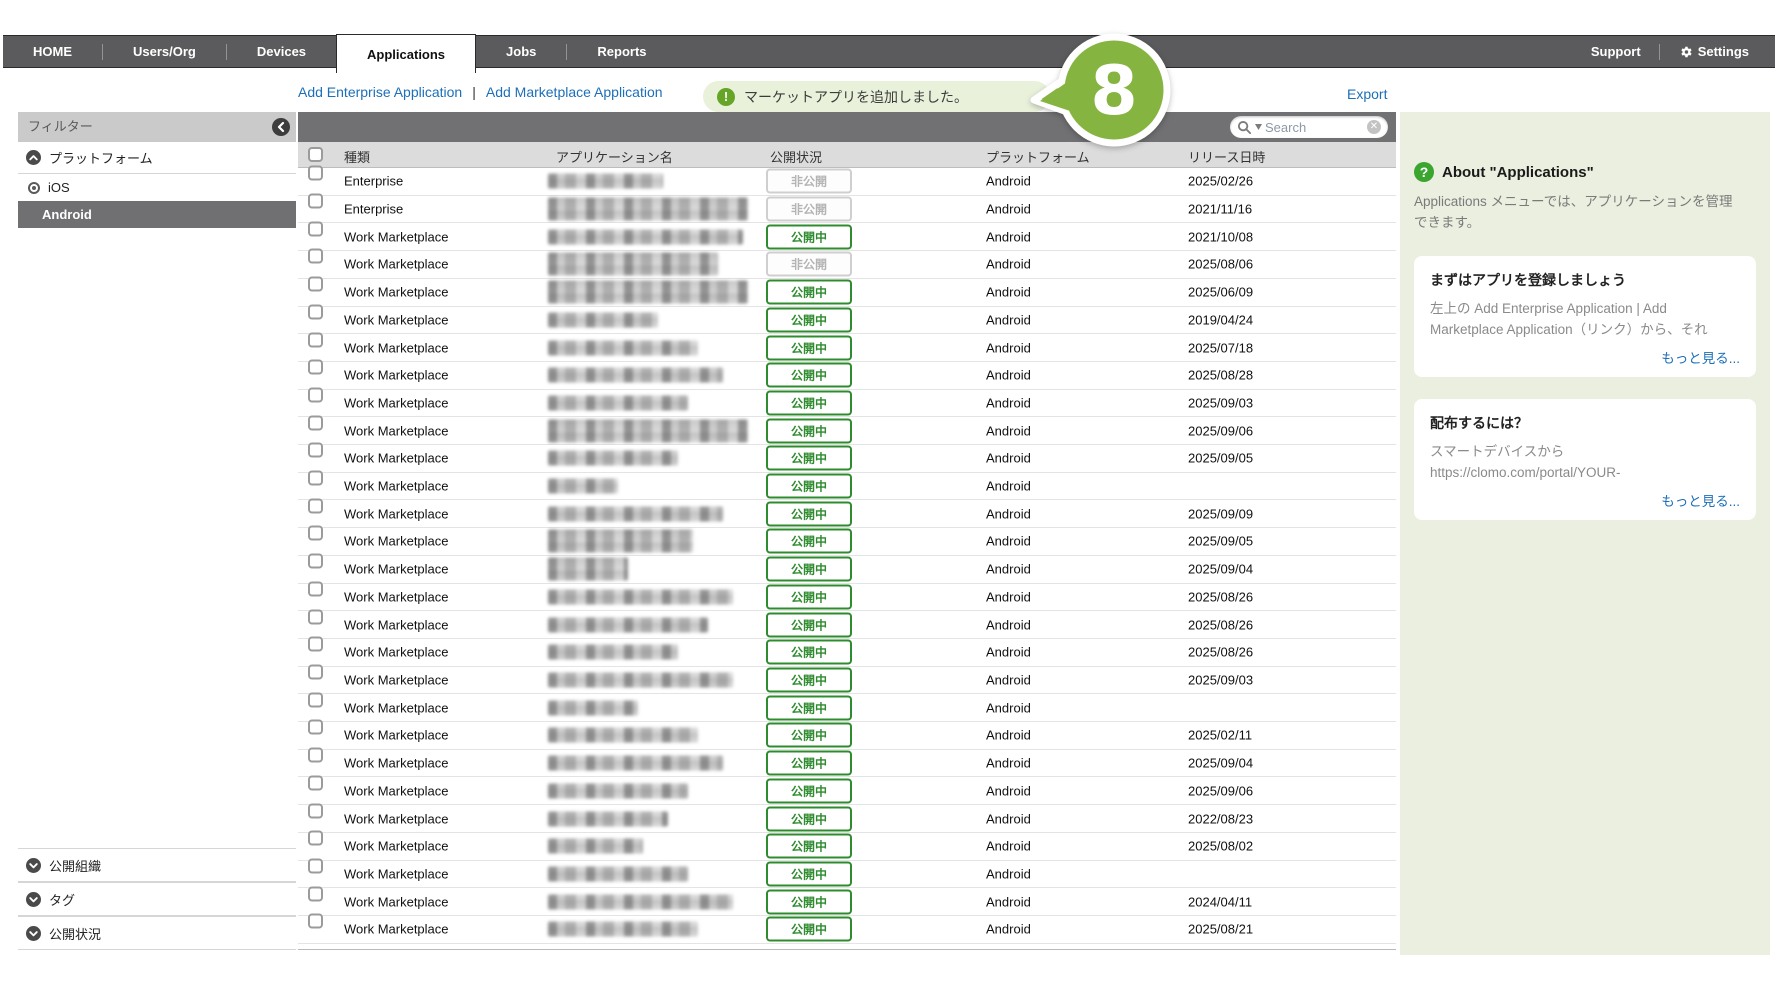 The image size is (1778, 1000). Describe the element at coordinates (315, 154) in the screenshot. I see `select-all-checkbox` at that location.